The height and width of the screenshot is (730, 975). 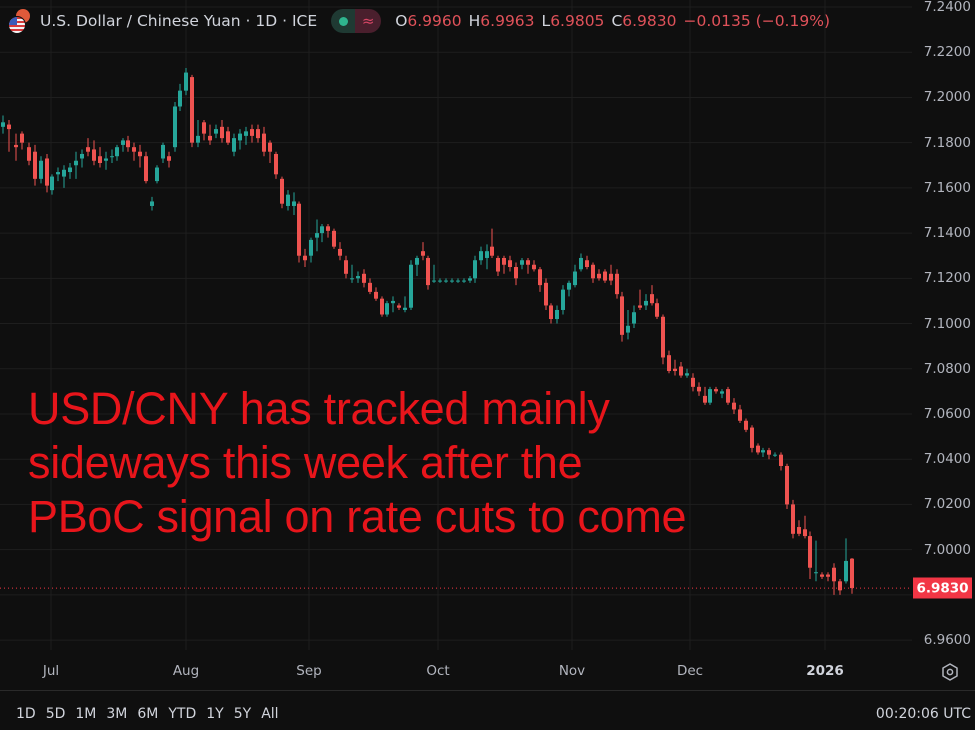 What do you see at coordinates (487, 690) in the screenshot?
I see `bottom-divider` at bounding box center [487, 690].